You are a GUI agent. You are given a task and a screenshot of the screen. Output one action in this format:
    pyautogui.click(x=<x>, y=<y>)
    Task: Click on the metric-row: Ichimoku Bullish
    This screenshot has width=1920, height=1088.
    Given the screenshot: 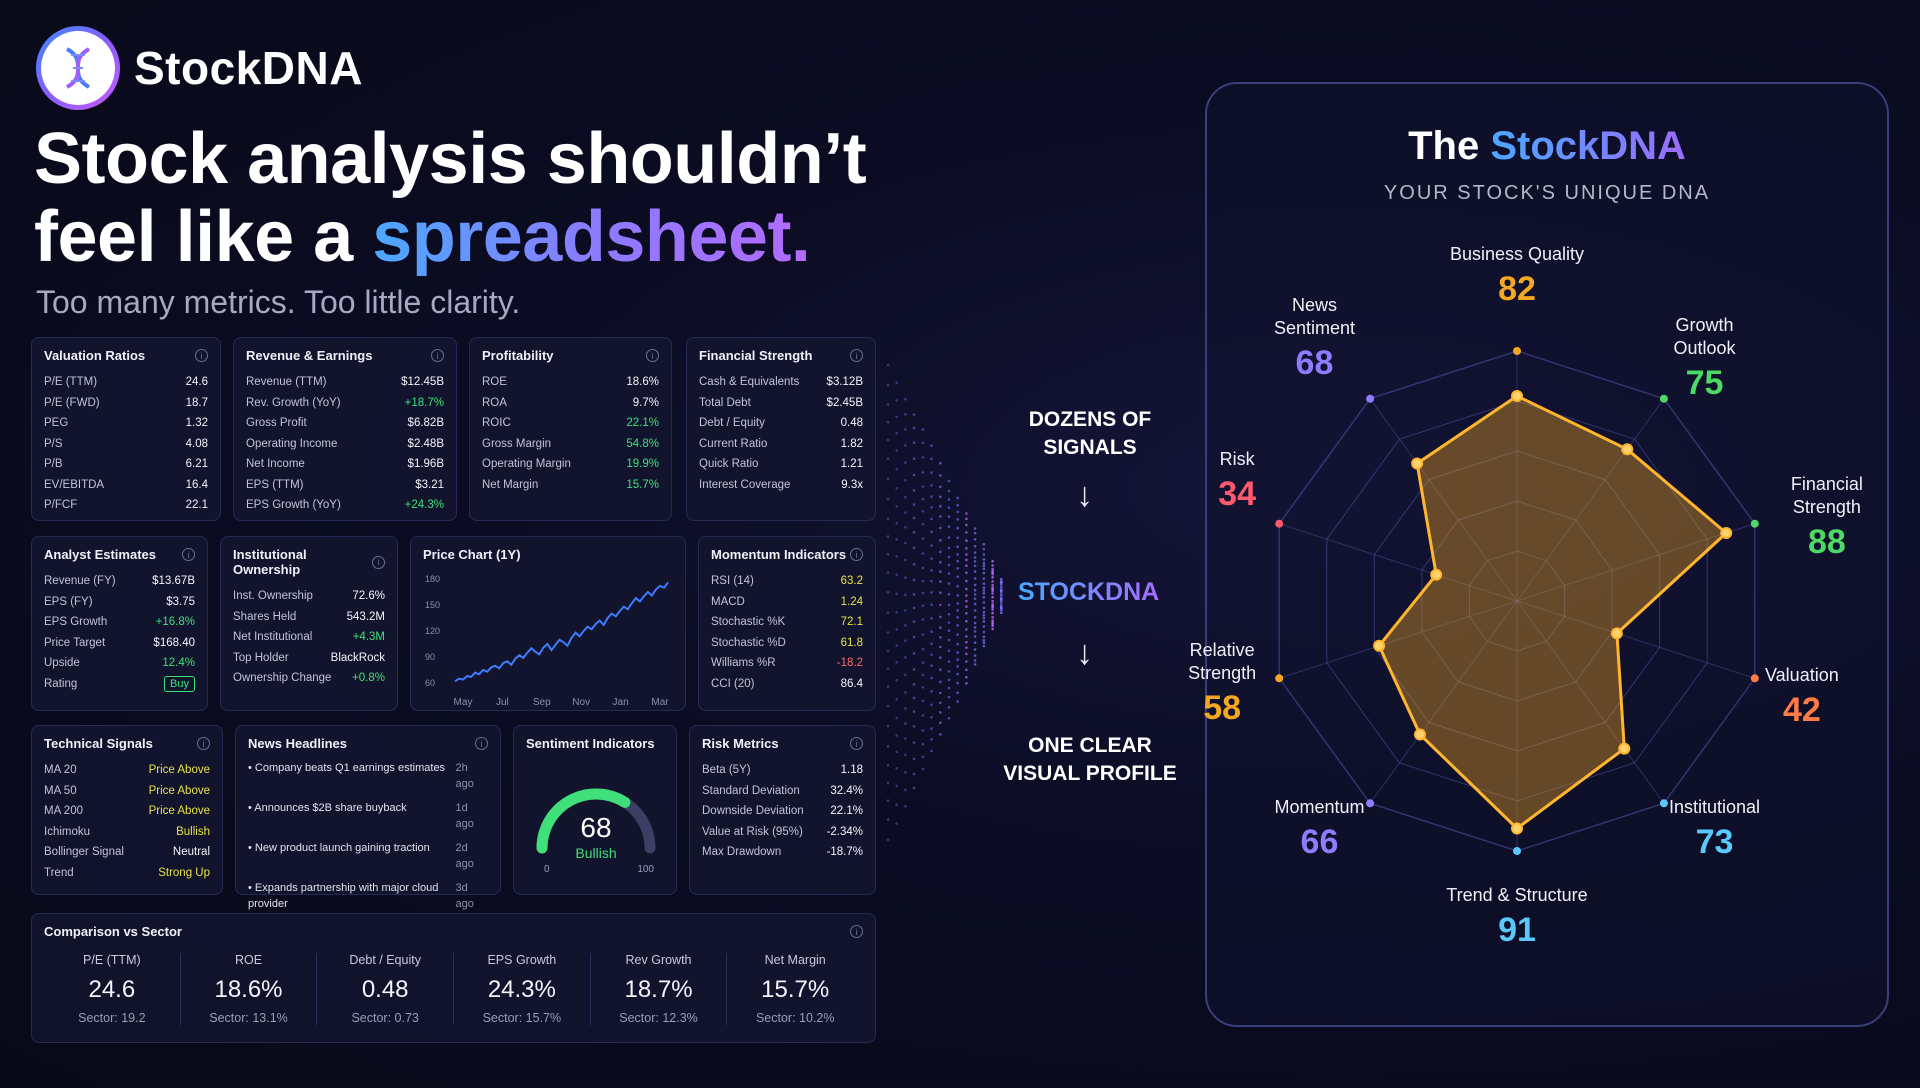 What is the action you would take?
    pyautogui.click(x=127, y=832)
    